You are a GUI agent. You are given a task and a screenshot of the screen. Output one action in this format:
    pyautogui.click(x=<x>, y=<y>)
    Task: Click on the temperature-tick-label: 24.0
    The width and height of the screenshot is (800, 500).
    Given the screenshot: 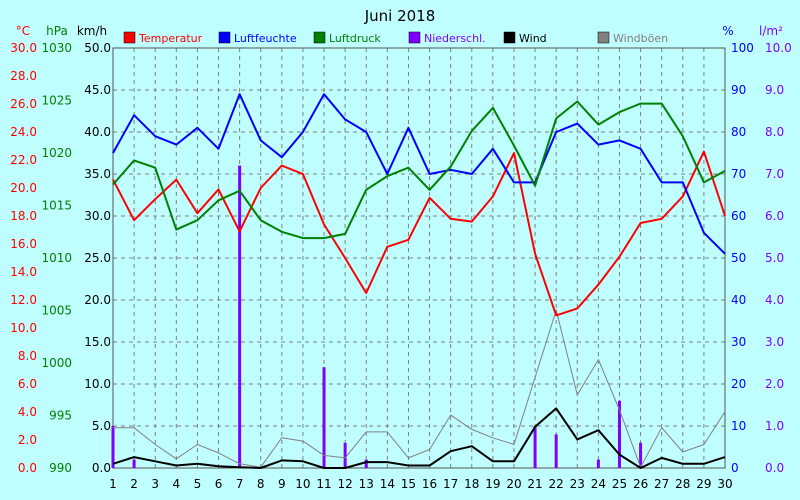 What is the action you would take?
    pyautogui.click(x=23, y=132)
    